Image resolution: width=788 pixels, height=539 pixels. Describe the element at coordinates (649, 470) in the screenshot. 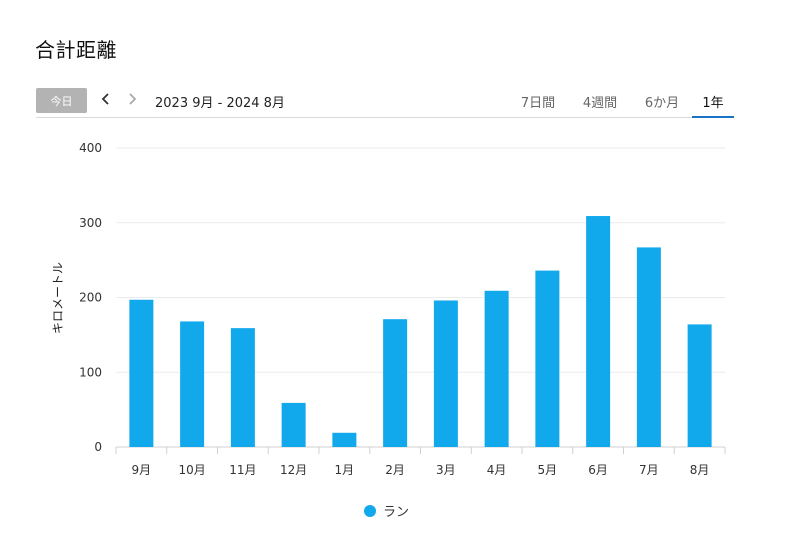

I see `x-tick-label: 7月` at that location.